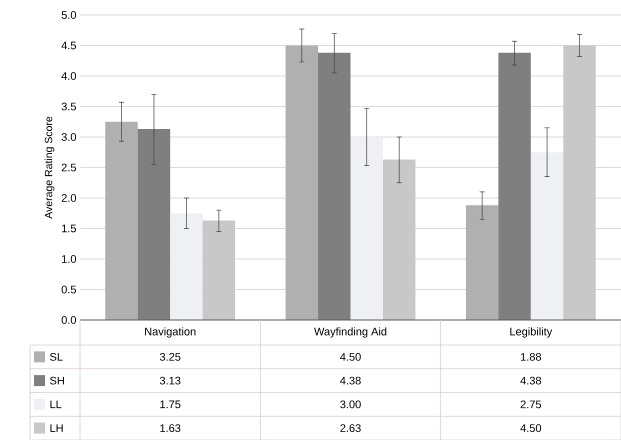 The image size is (621, 440). Describe the element at coordinates (170, 404) in the screenshot. I see `data-label: 1.75` at that location.